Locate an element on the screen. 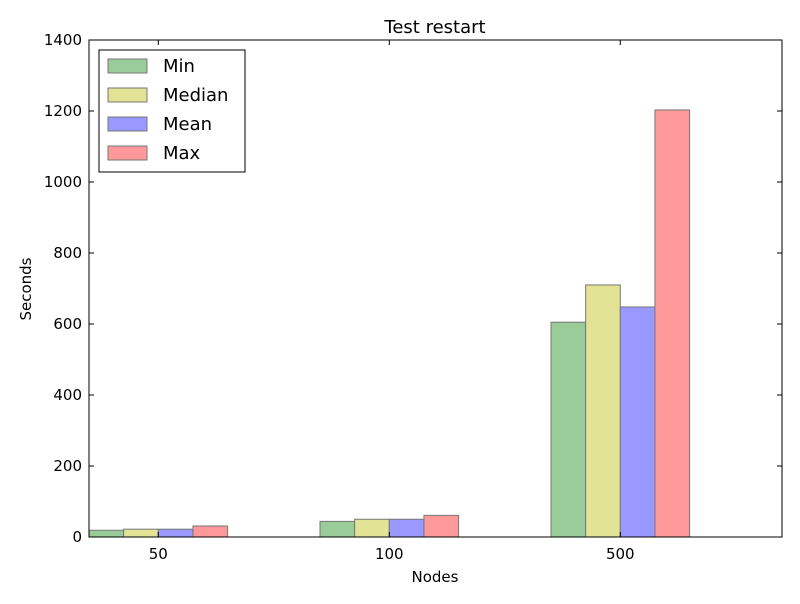 The width and height of the screenshot is (800, 604). legend-label-min: Min is located at coordinates (179, 66).